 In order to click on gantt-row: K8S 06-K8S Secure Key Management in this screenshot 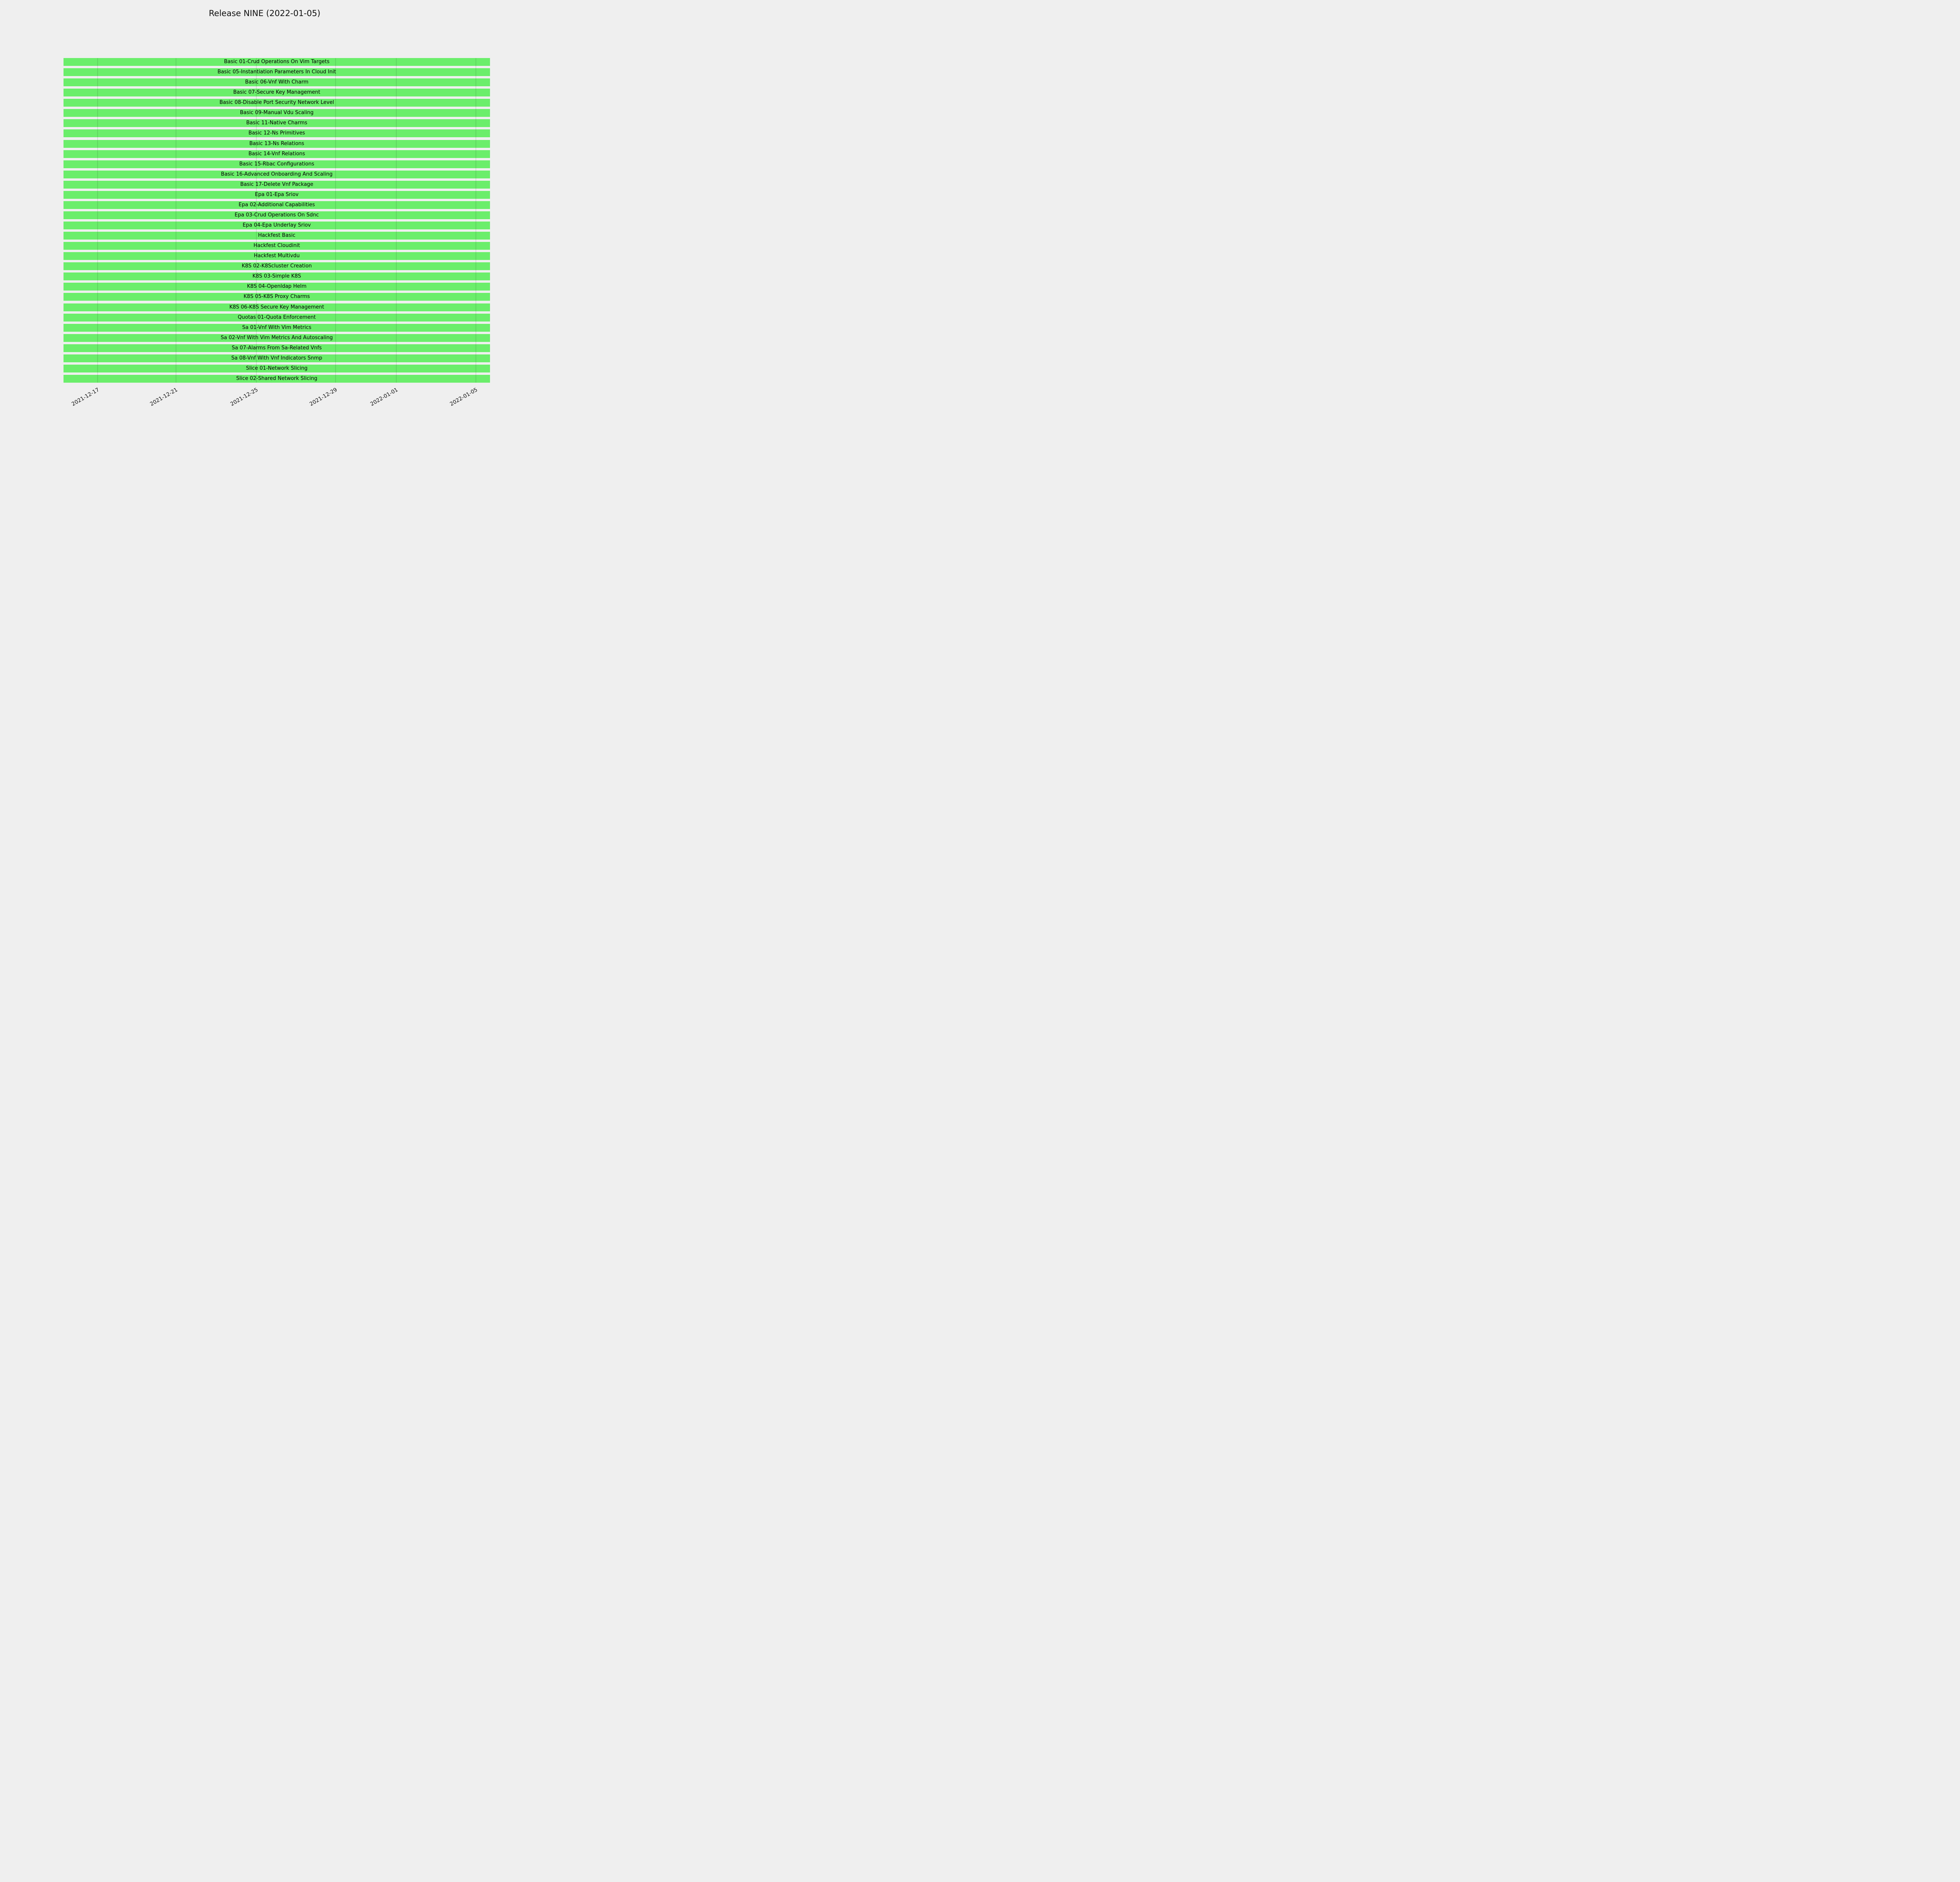, I will do `click(277, 307)`.